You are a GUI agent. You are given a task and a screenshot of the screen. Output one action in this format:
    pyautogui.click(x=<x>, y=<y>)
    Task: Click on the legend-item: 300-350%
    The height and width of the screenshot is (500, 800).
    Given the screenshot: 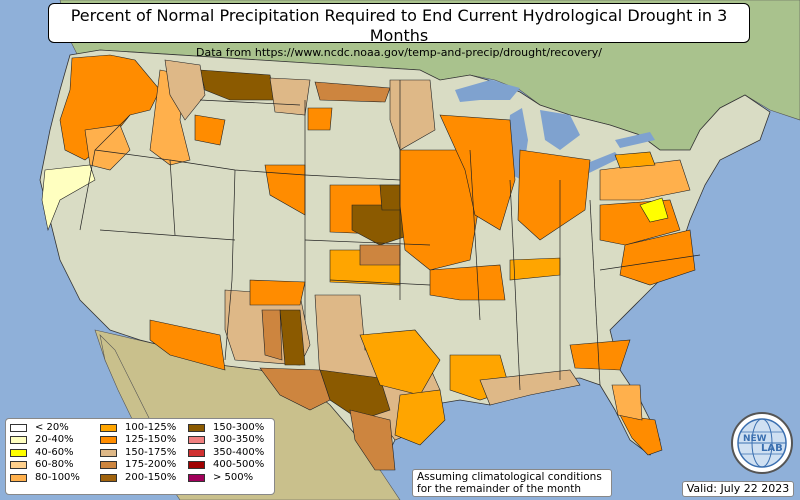 What is the action you would take?
    pyautogui.click(x=230, y=440)
    